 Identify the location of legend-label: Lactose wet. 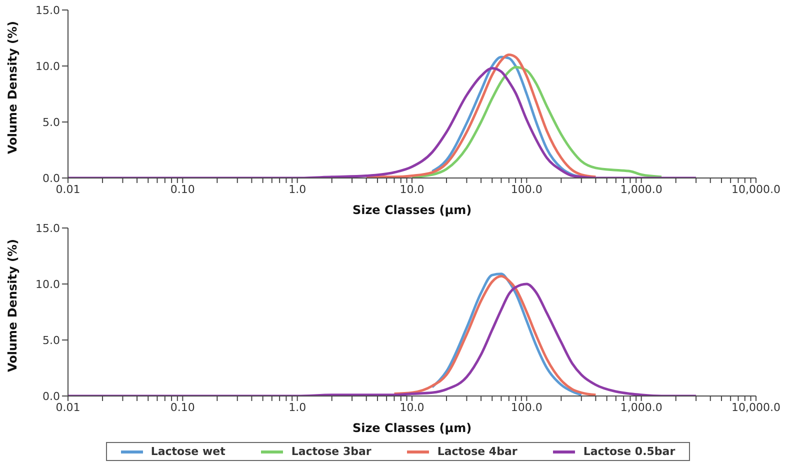
(188, 451).